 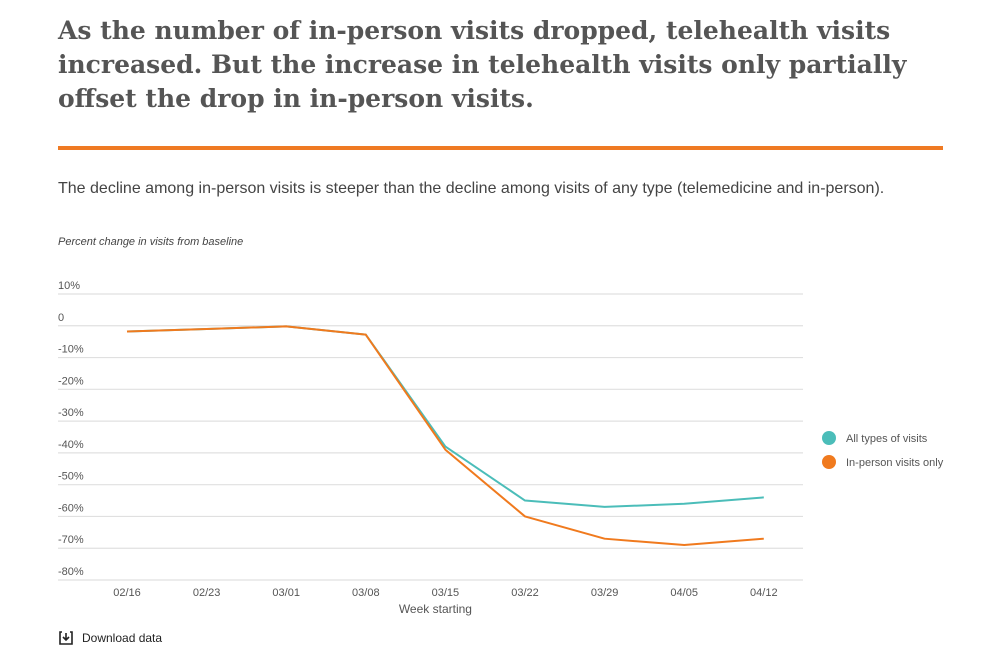 What do you see at coordinates (71, 477) in the screenshot?
I see `y-tick-label: -50%` at bounding box center [71, 477].